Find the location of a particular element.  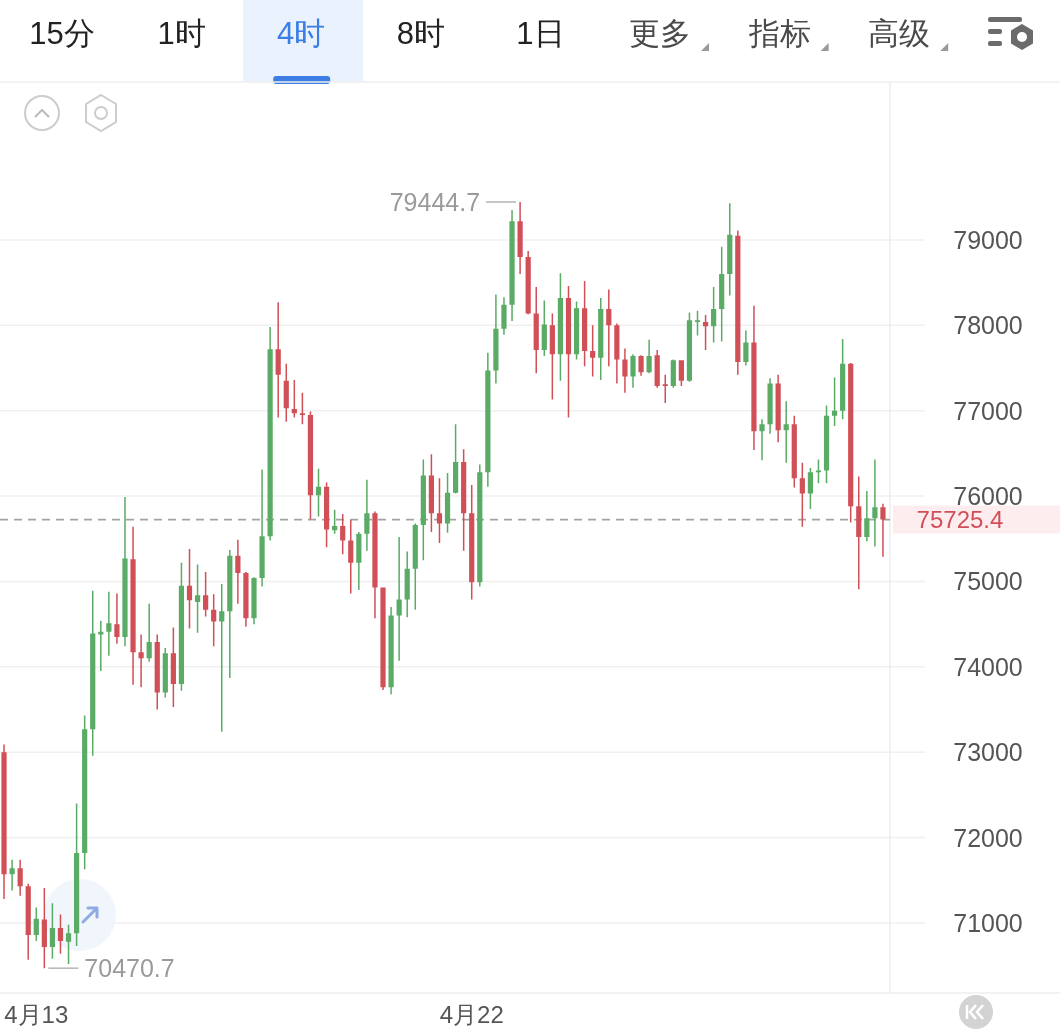

y-tick-label: 77000 is located at coordinates (988, 410).